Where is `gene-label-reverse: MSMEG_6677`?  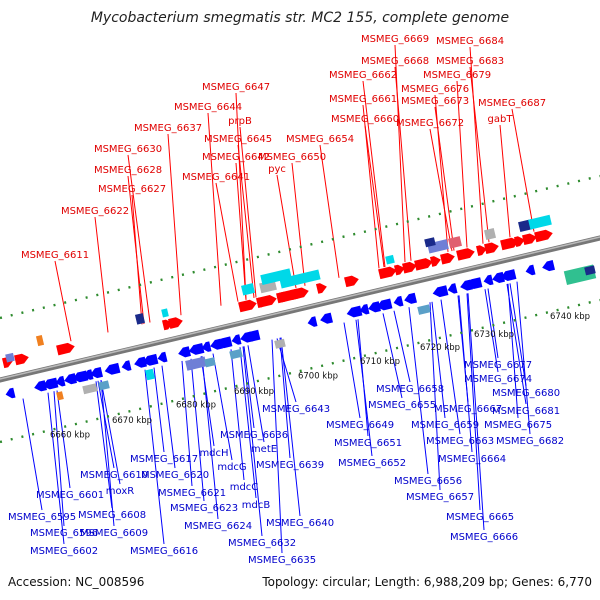 gene-label-reverse: MSMEG_6677 is located at coordinates (498, 365).